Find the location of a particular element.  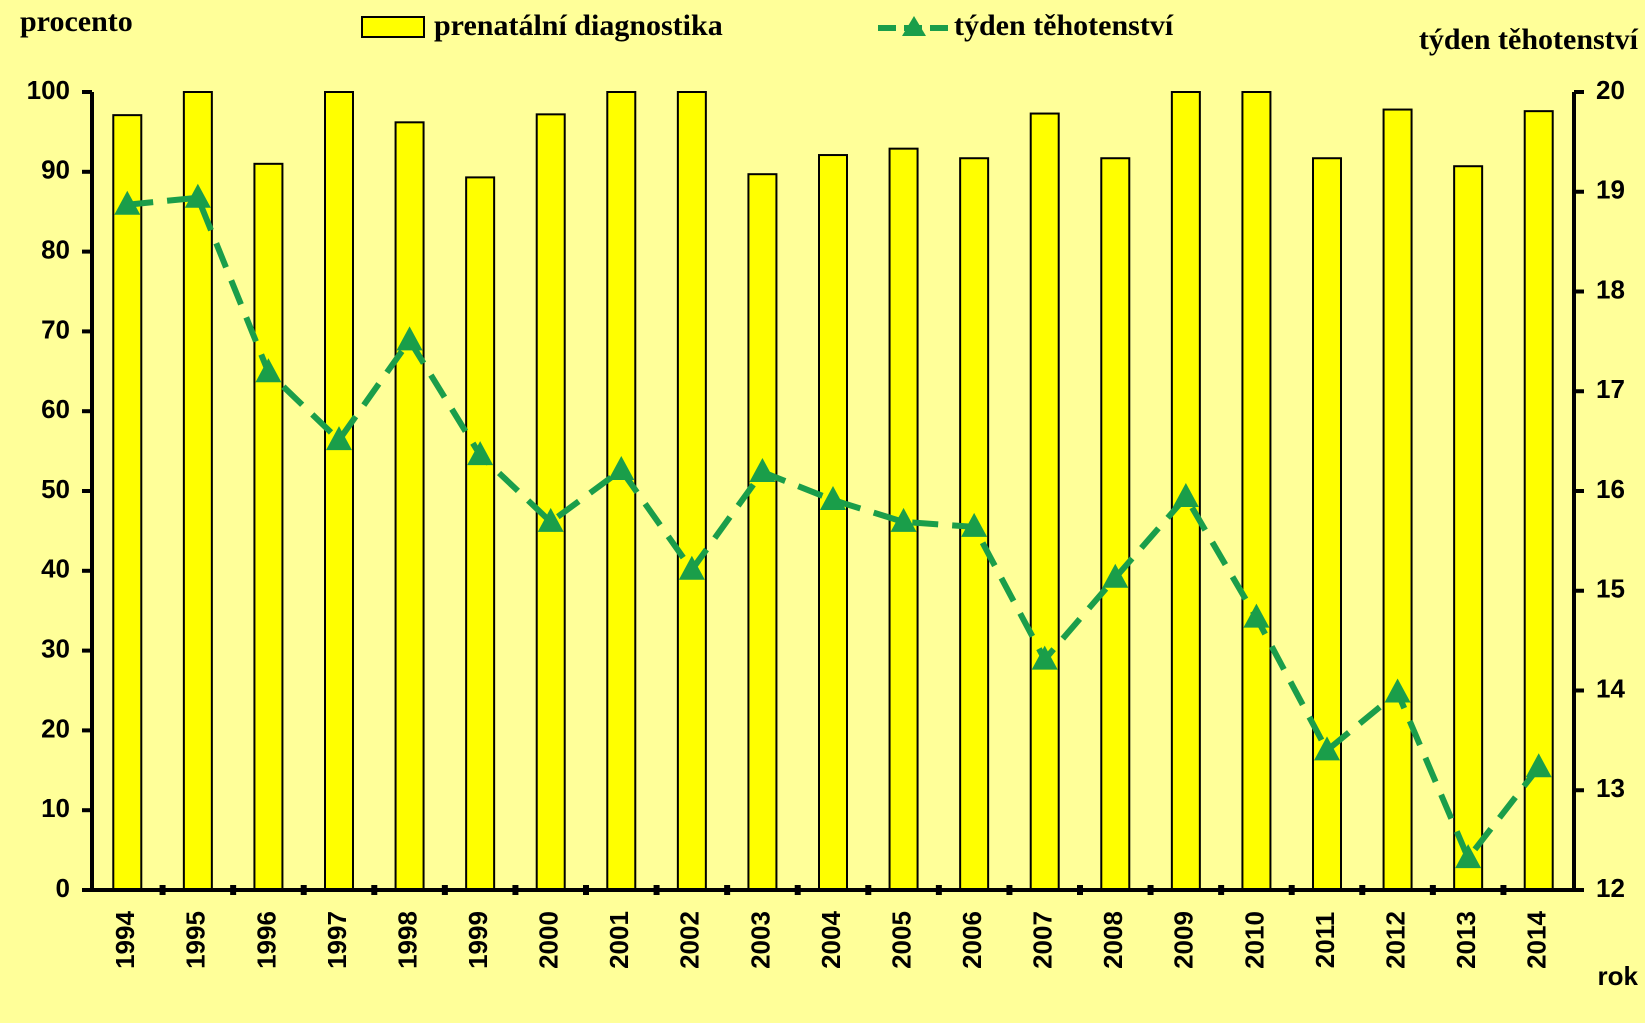

y-tick-label: 70 is located at coordinates (55, 329).